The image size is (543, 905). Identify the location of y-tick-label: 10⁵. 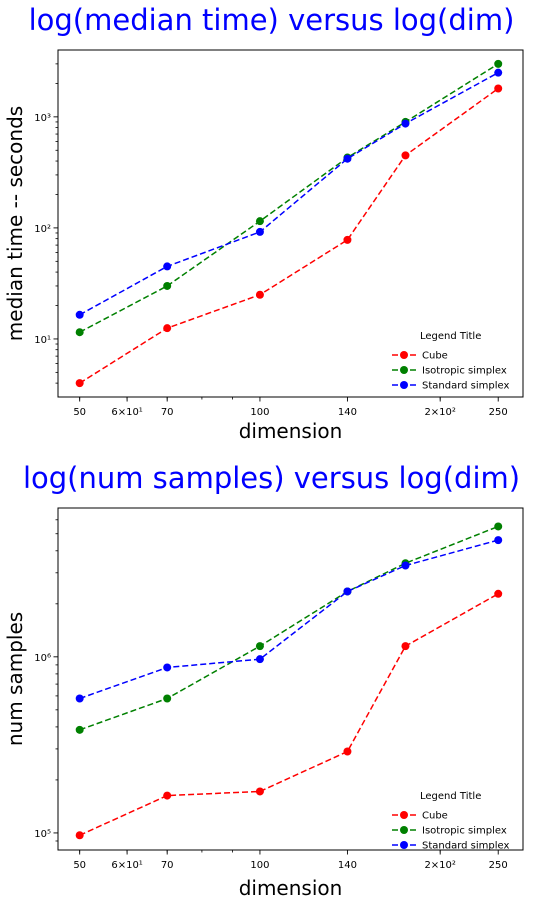
(42, 834).